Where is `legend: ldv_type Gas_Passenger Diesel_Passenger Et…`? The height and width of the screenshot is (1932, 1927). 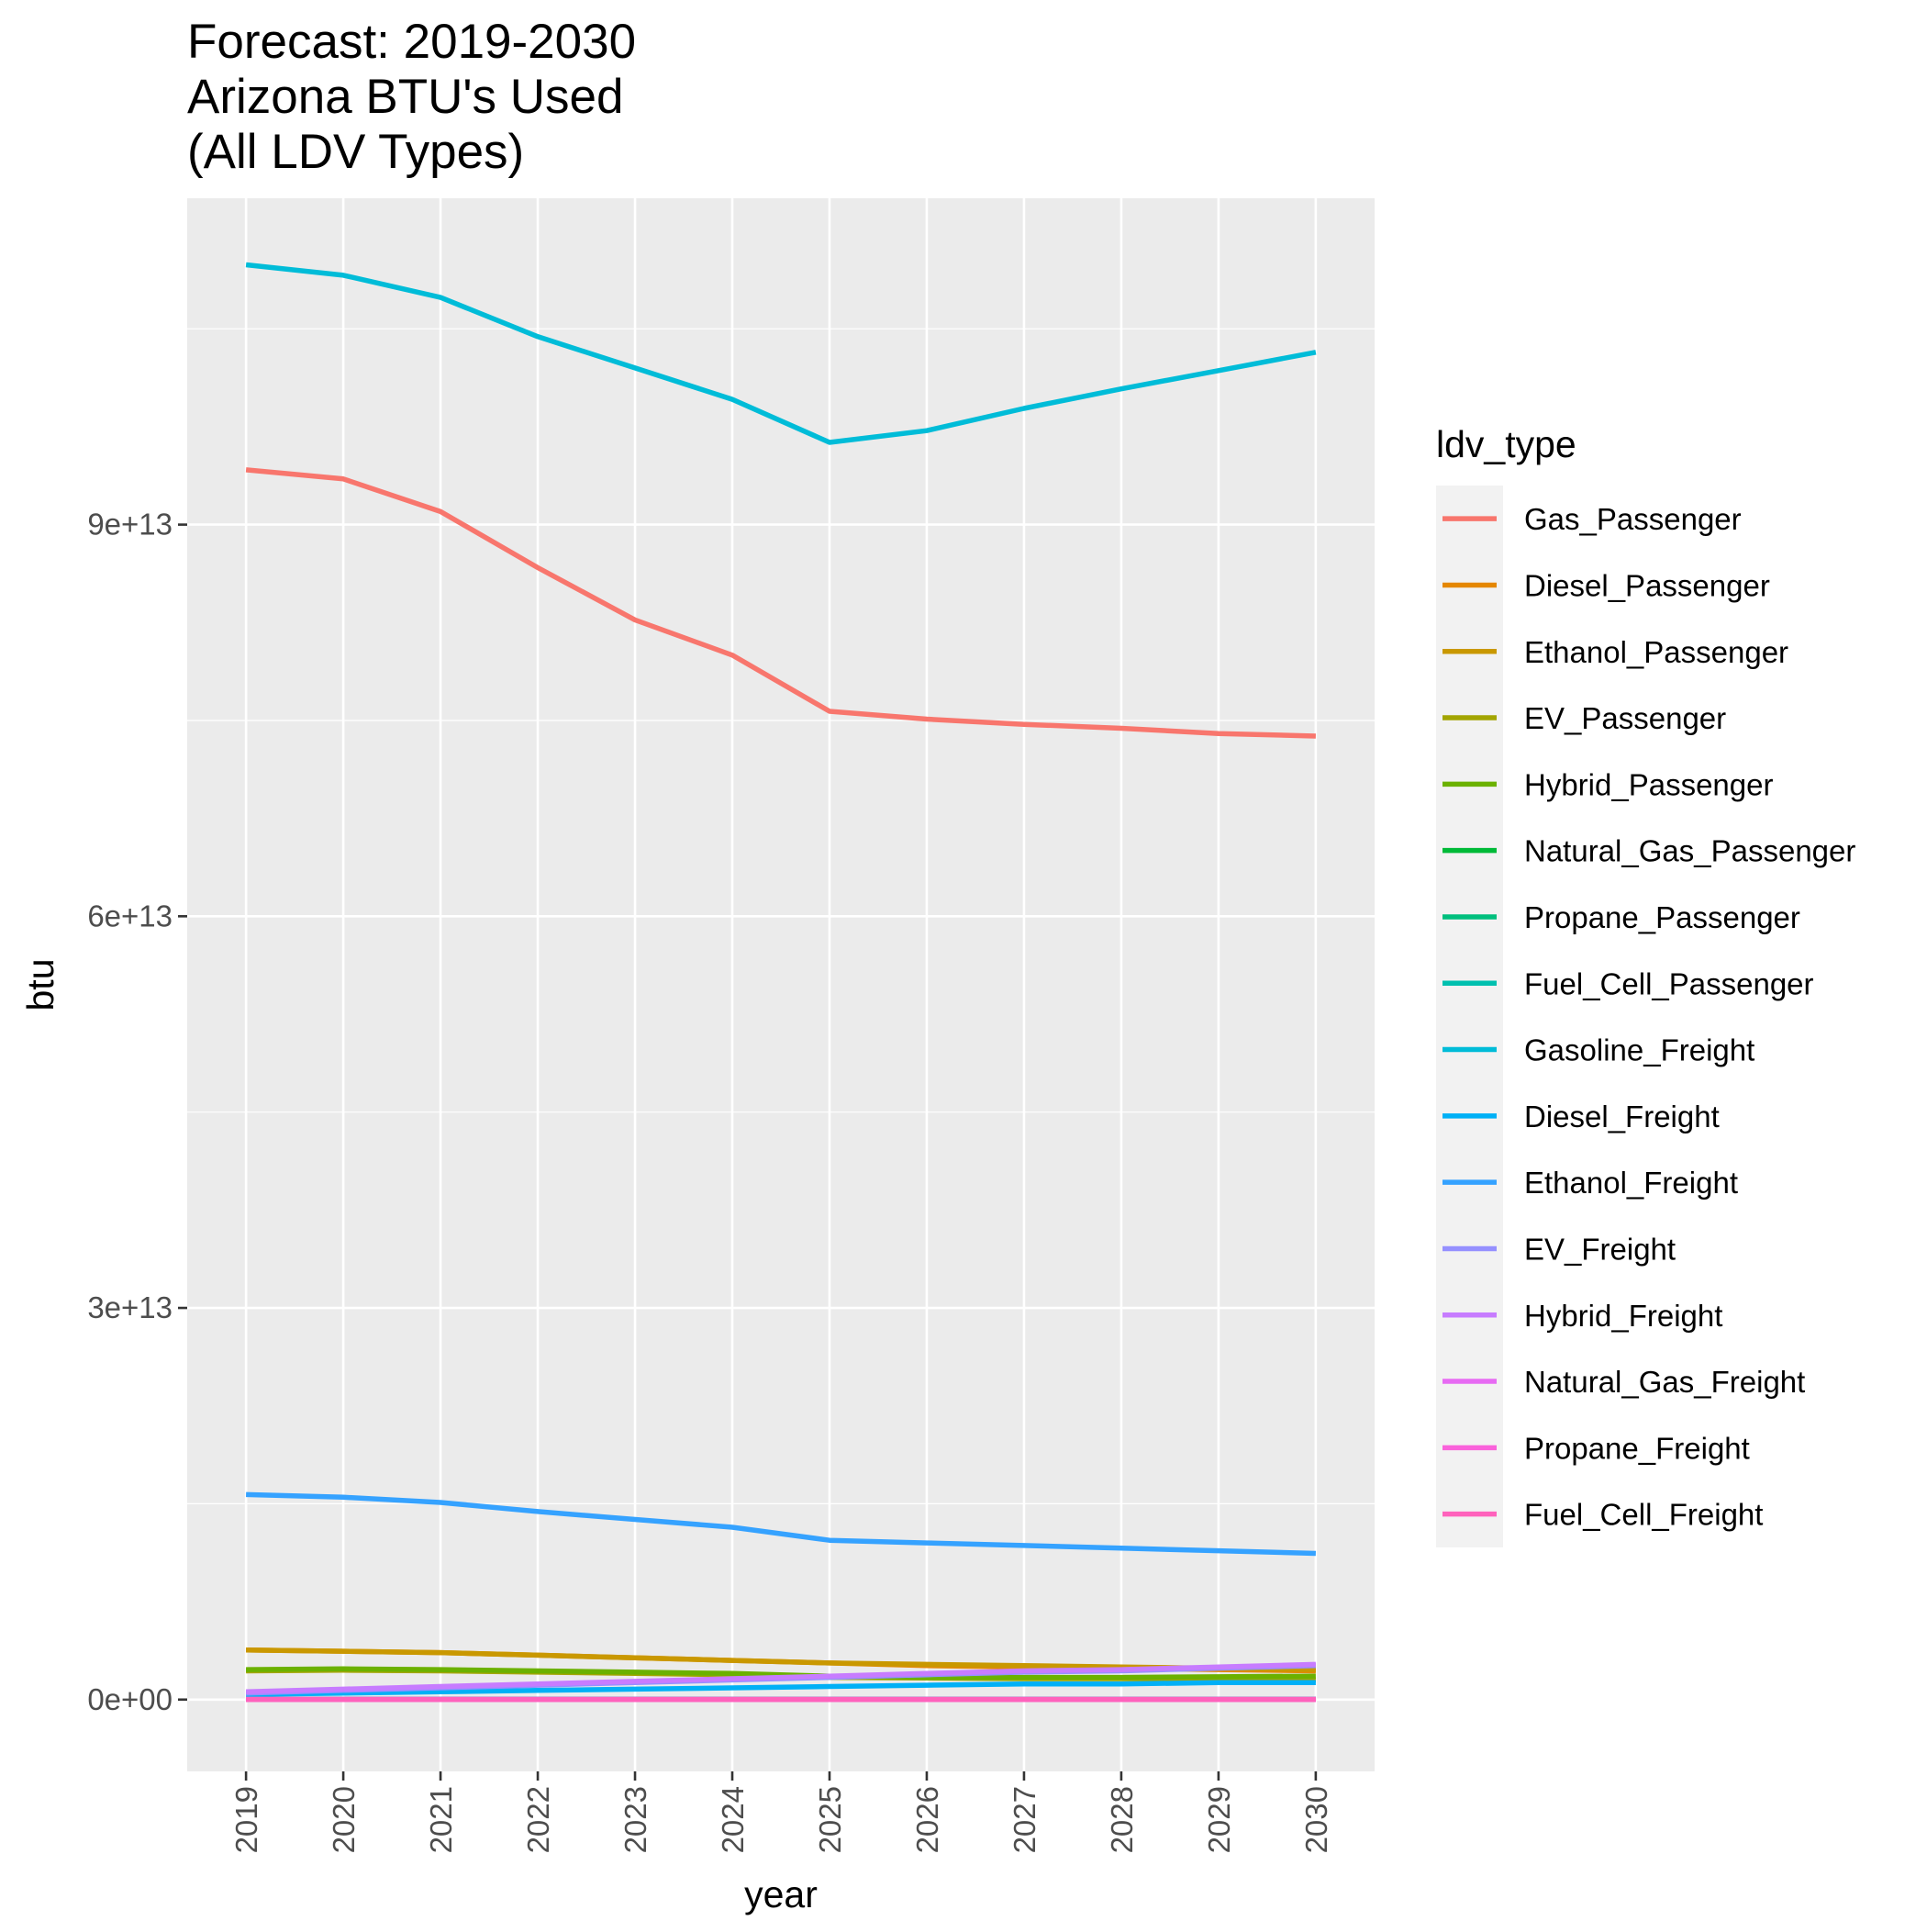
legend: ldv_type Gas_Passenger Diesel_Passenger Et… is located at coordinates (1645, 985).